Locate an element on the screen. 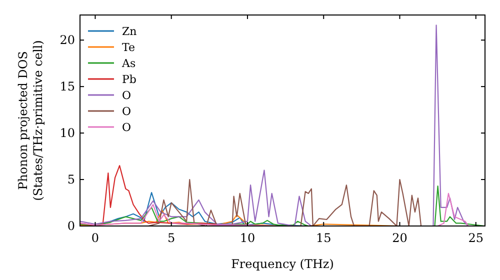 The height and width of the screenshot is (280, 500). y-axis-title: Phonon projected DOS (States/THz·primitive cell) is located at coordinates (30, 120).